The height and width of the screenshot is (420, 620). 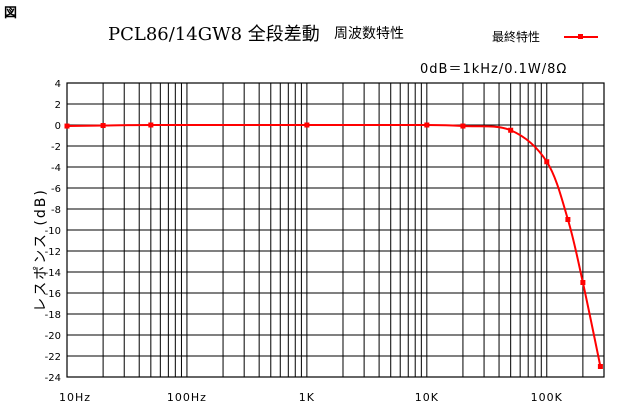 I want to click on y-tick-label: -14, so click(x=53, y=273).